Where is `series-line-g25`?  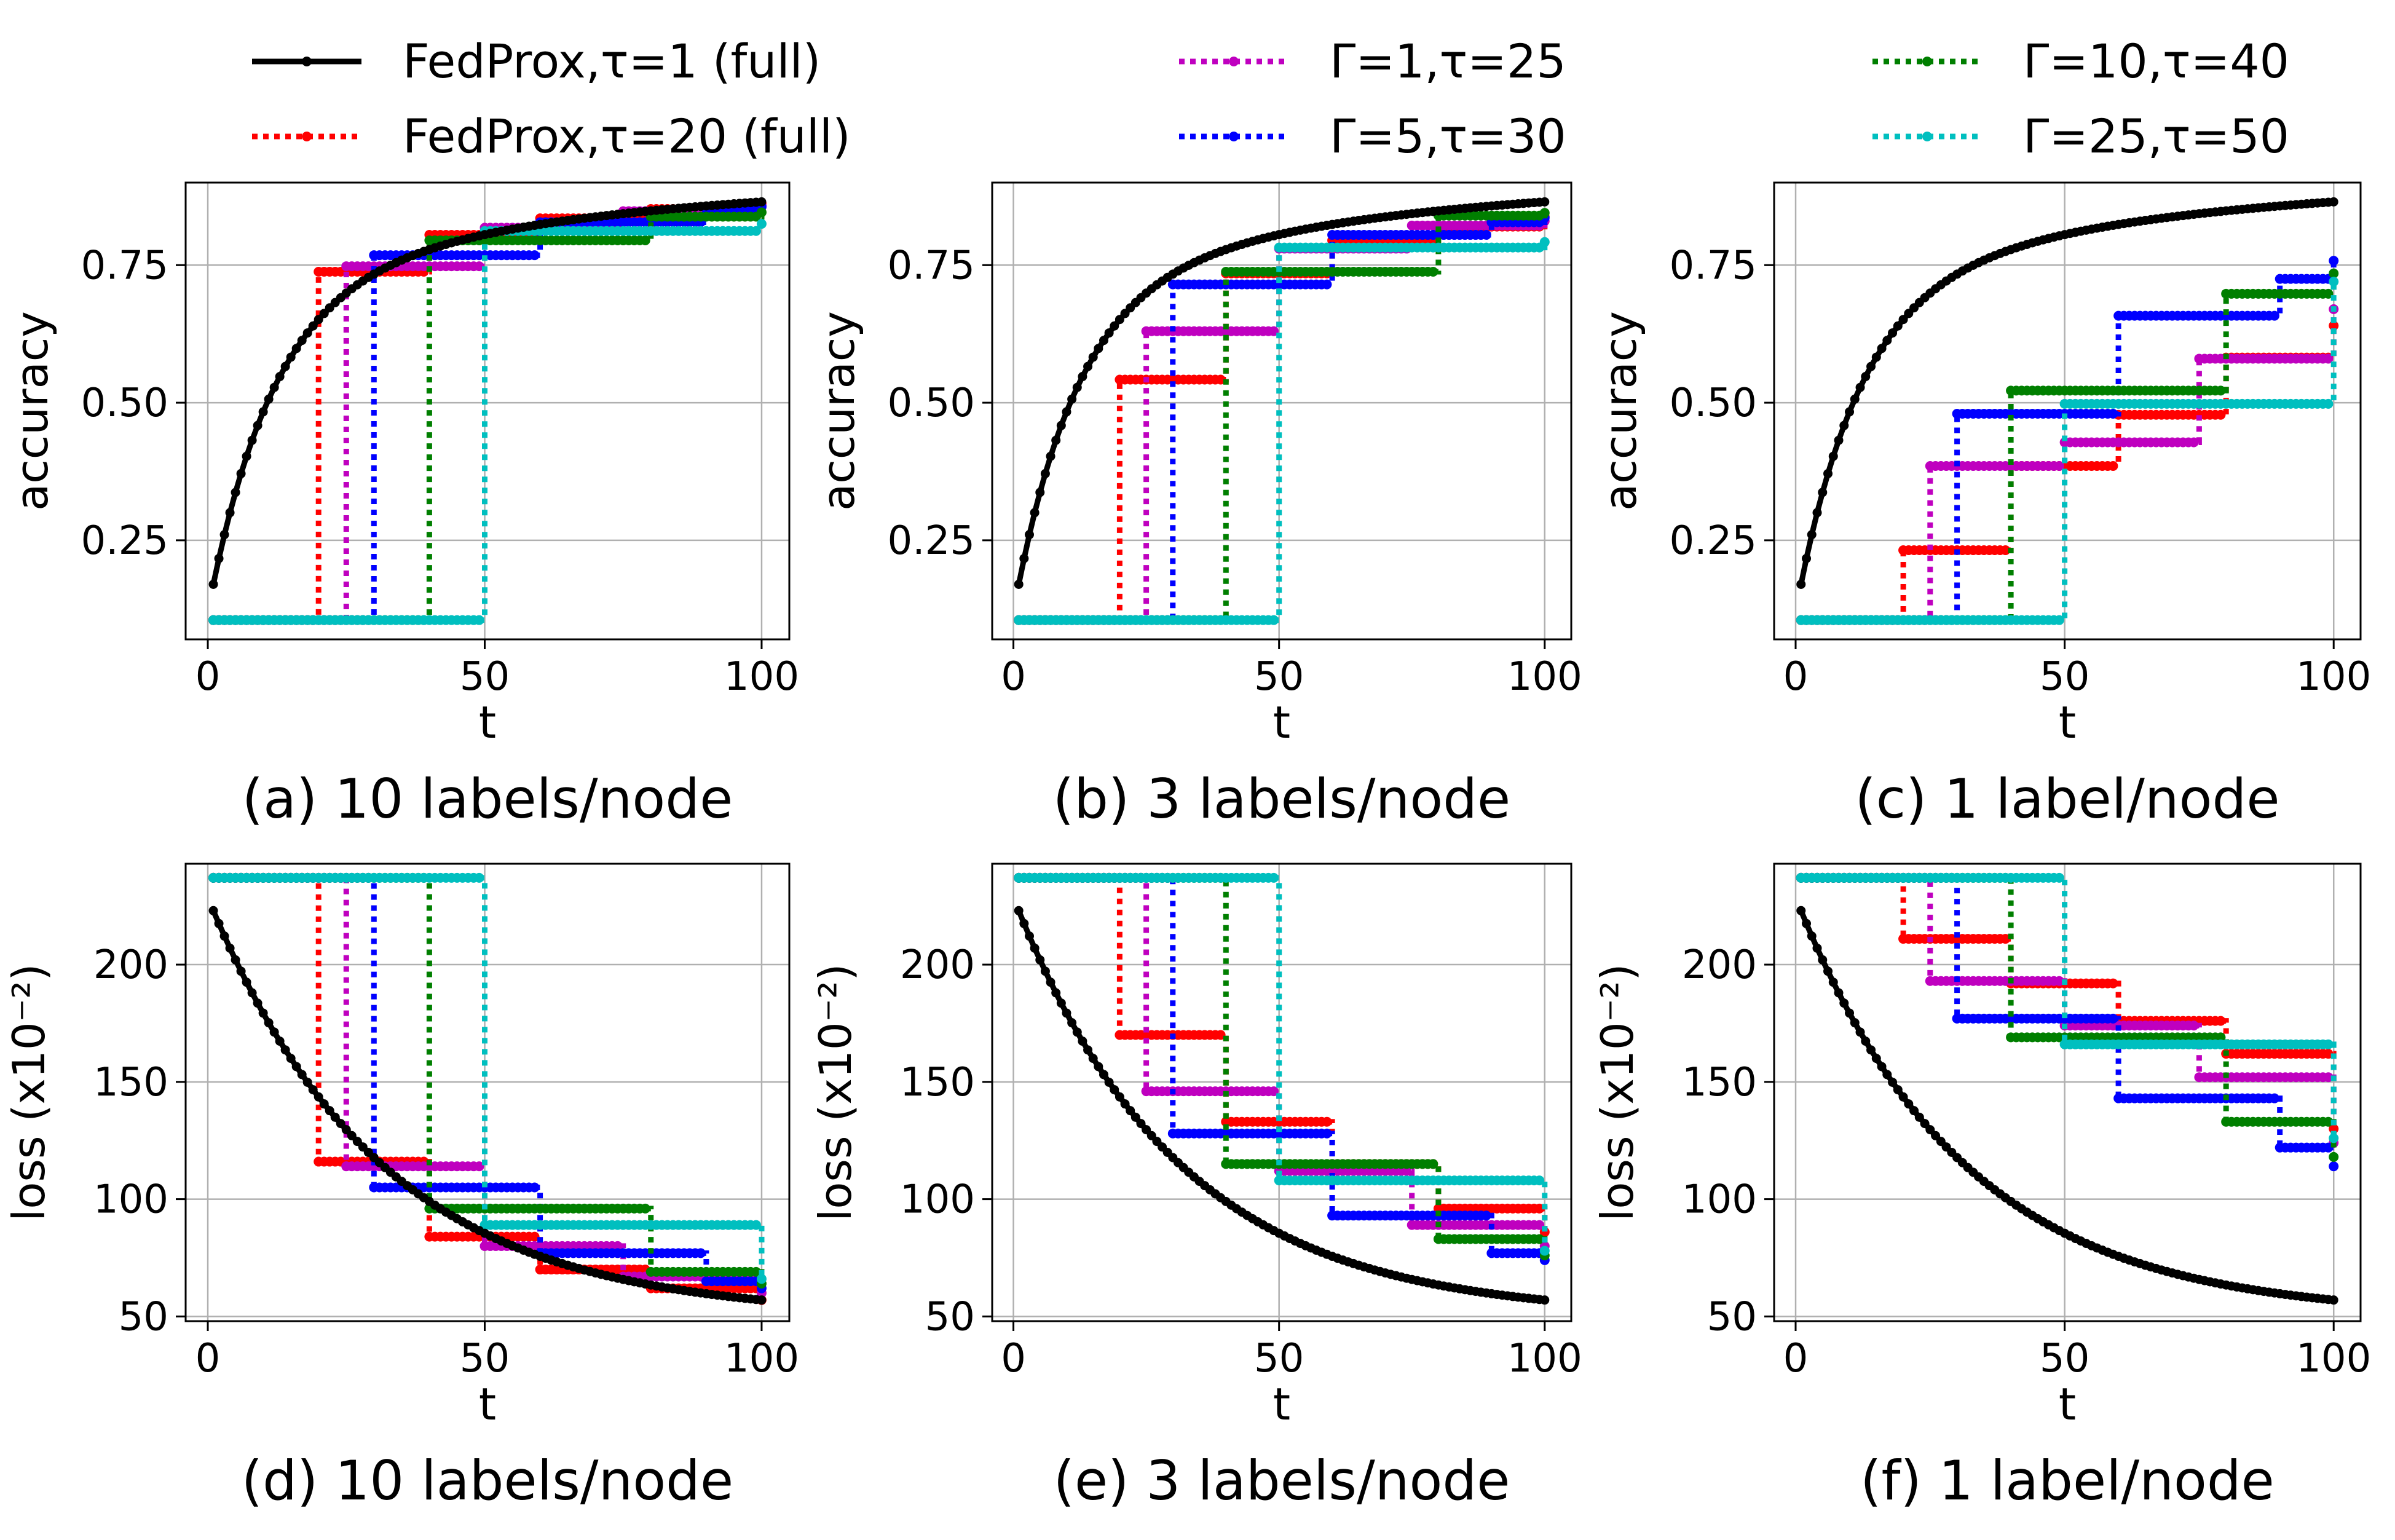
series-line-g25 is located at coordinates (2069, 1007).